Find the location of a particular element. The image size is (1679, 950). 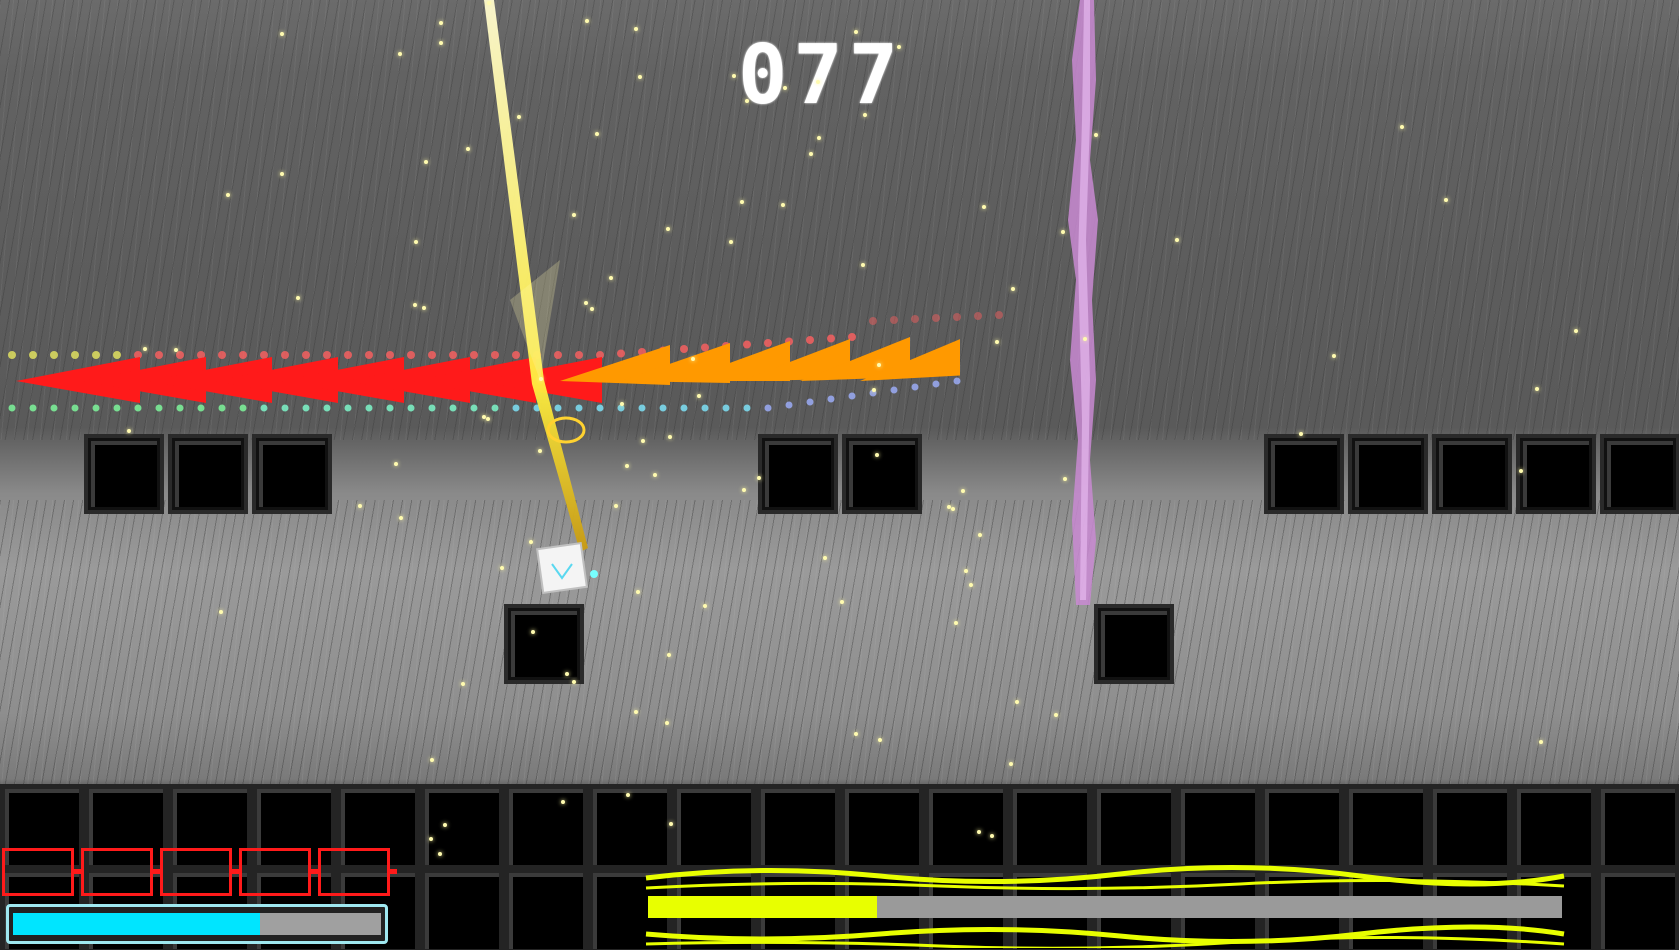

energy-bar-track is located at coordinates (197, 924).